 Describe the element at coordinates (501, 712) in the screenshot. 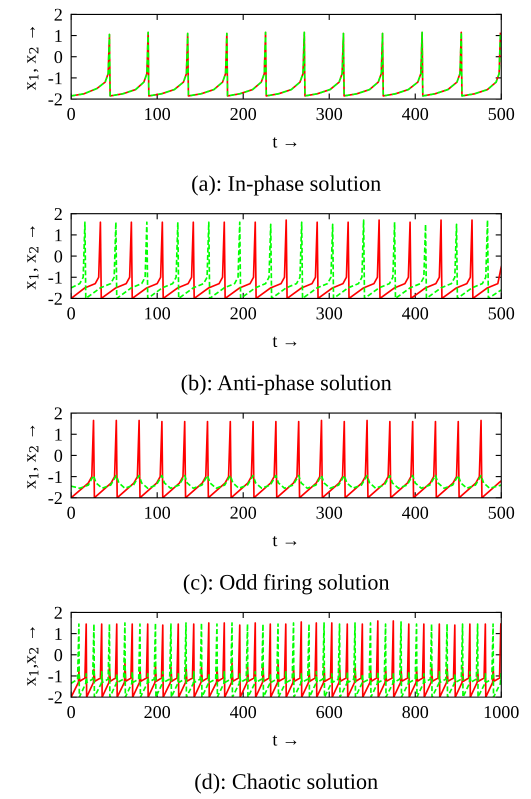

I see `x-tick-label: 1000` at that location.